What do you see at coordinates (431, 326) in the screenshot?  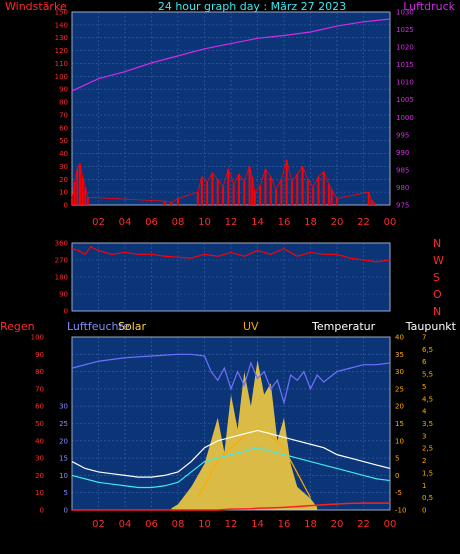 I see `taupunkt-label: Taupunkt` at bounding box center [431, 326].